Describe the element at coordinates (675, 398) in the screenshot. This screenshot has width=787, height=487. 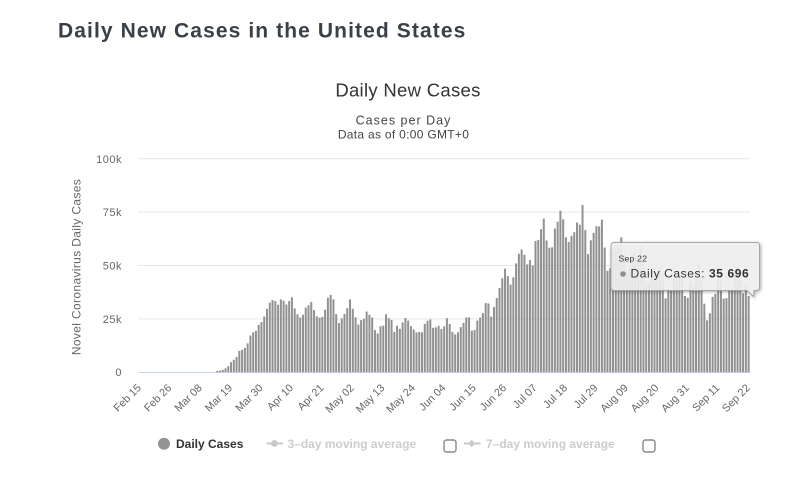
I see `svg-text: Aug 31` at that location.